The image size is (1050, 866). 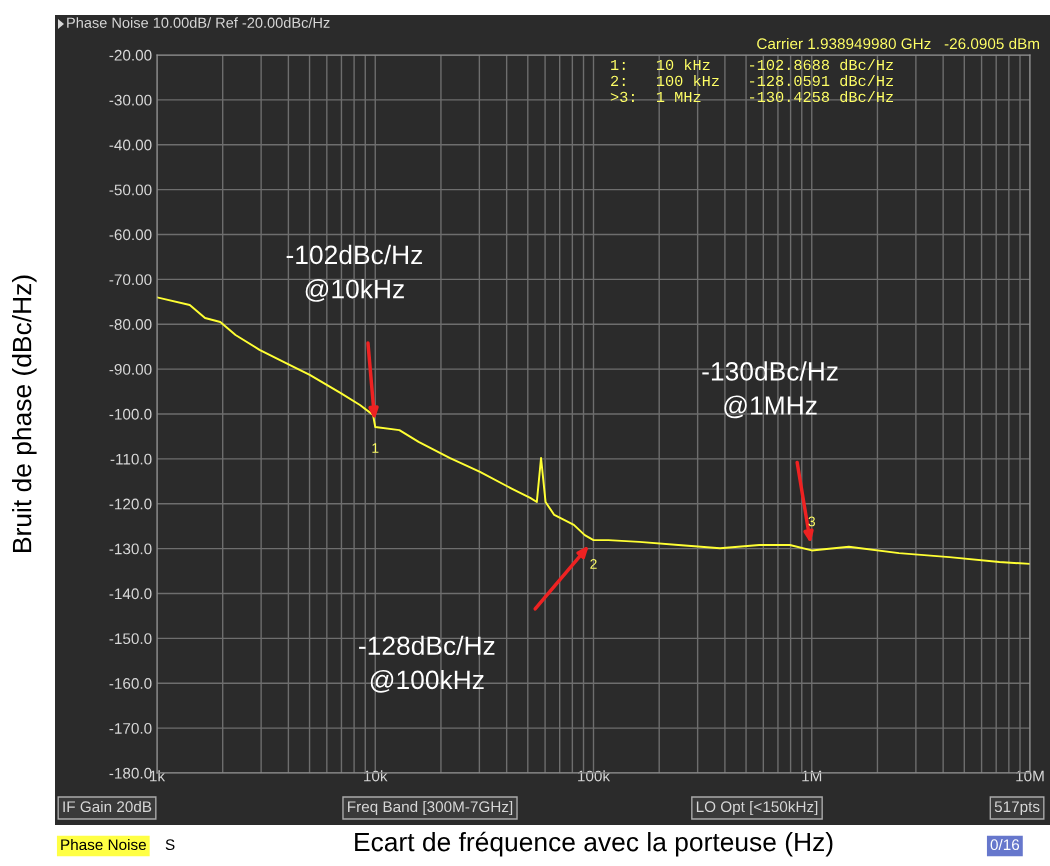 What do you see at coordinates (103, 844) in the screenshot?
I see `text: Phase Noise` at bounding box center [103, 844].